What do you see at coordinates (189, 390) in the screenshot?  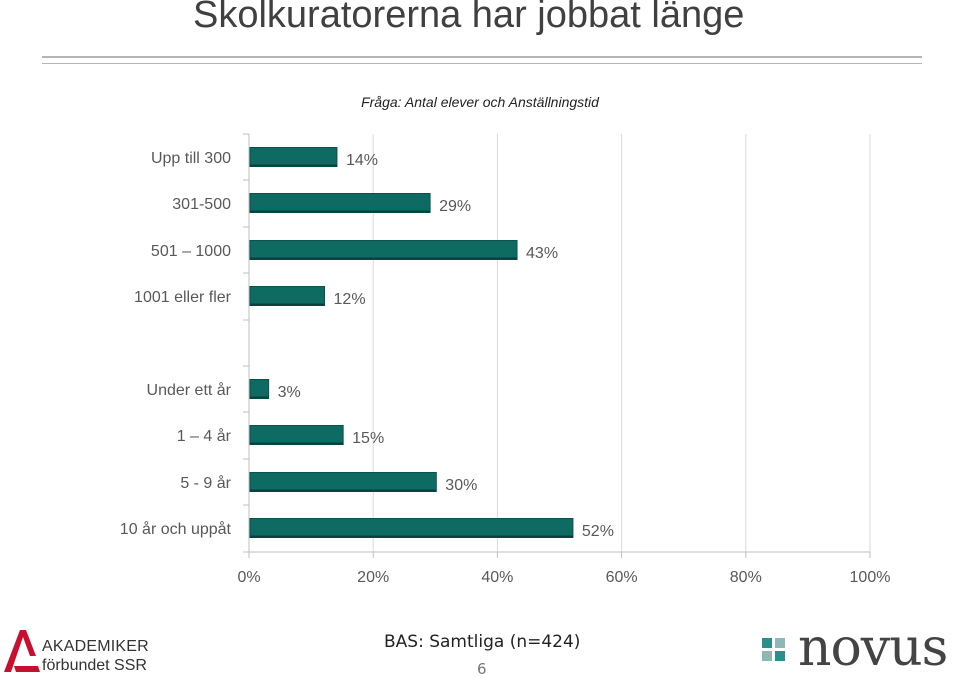 I see `category-label: Under ett år` at bounding box center [189, 390].